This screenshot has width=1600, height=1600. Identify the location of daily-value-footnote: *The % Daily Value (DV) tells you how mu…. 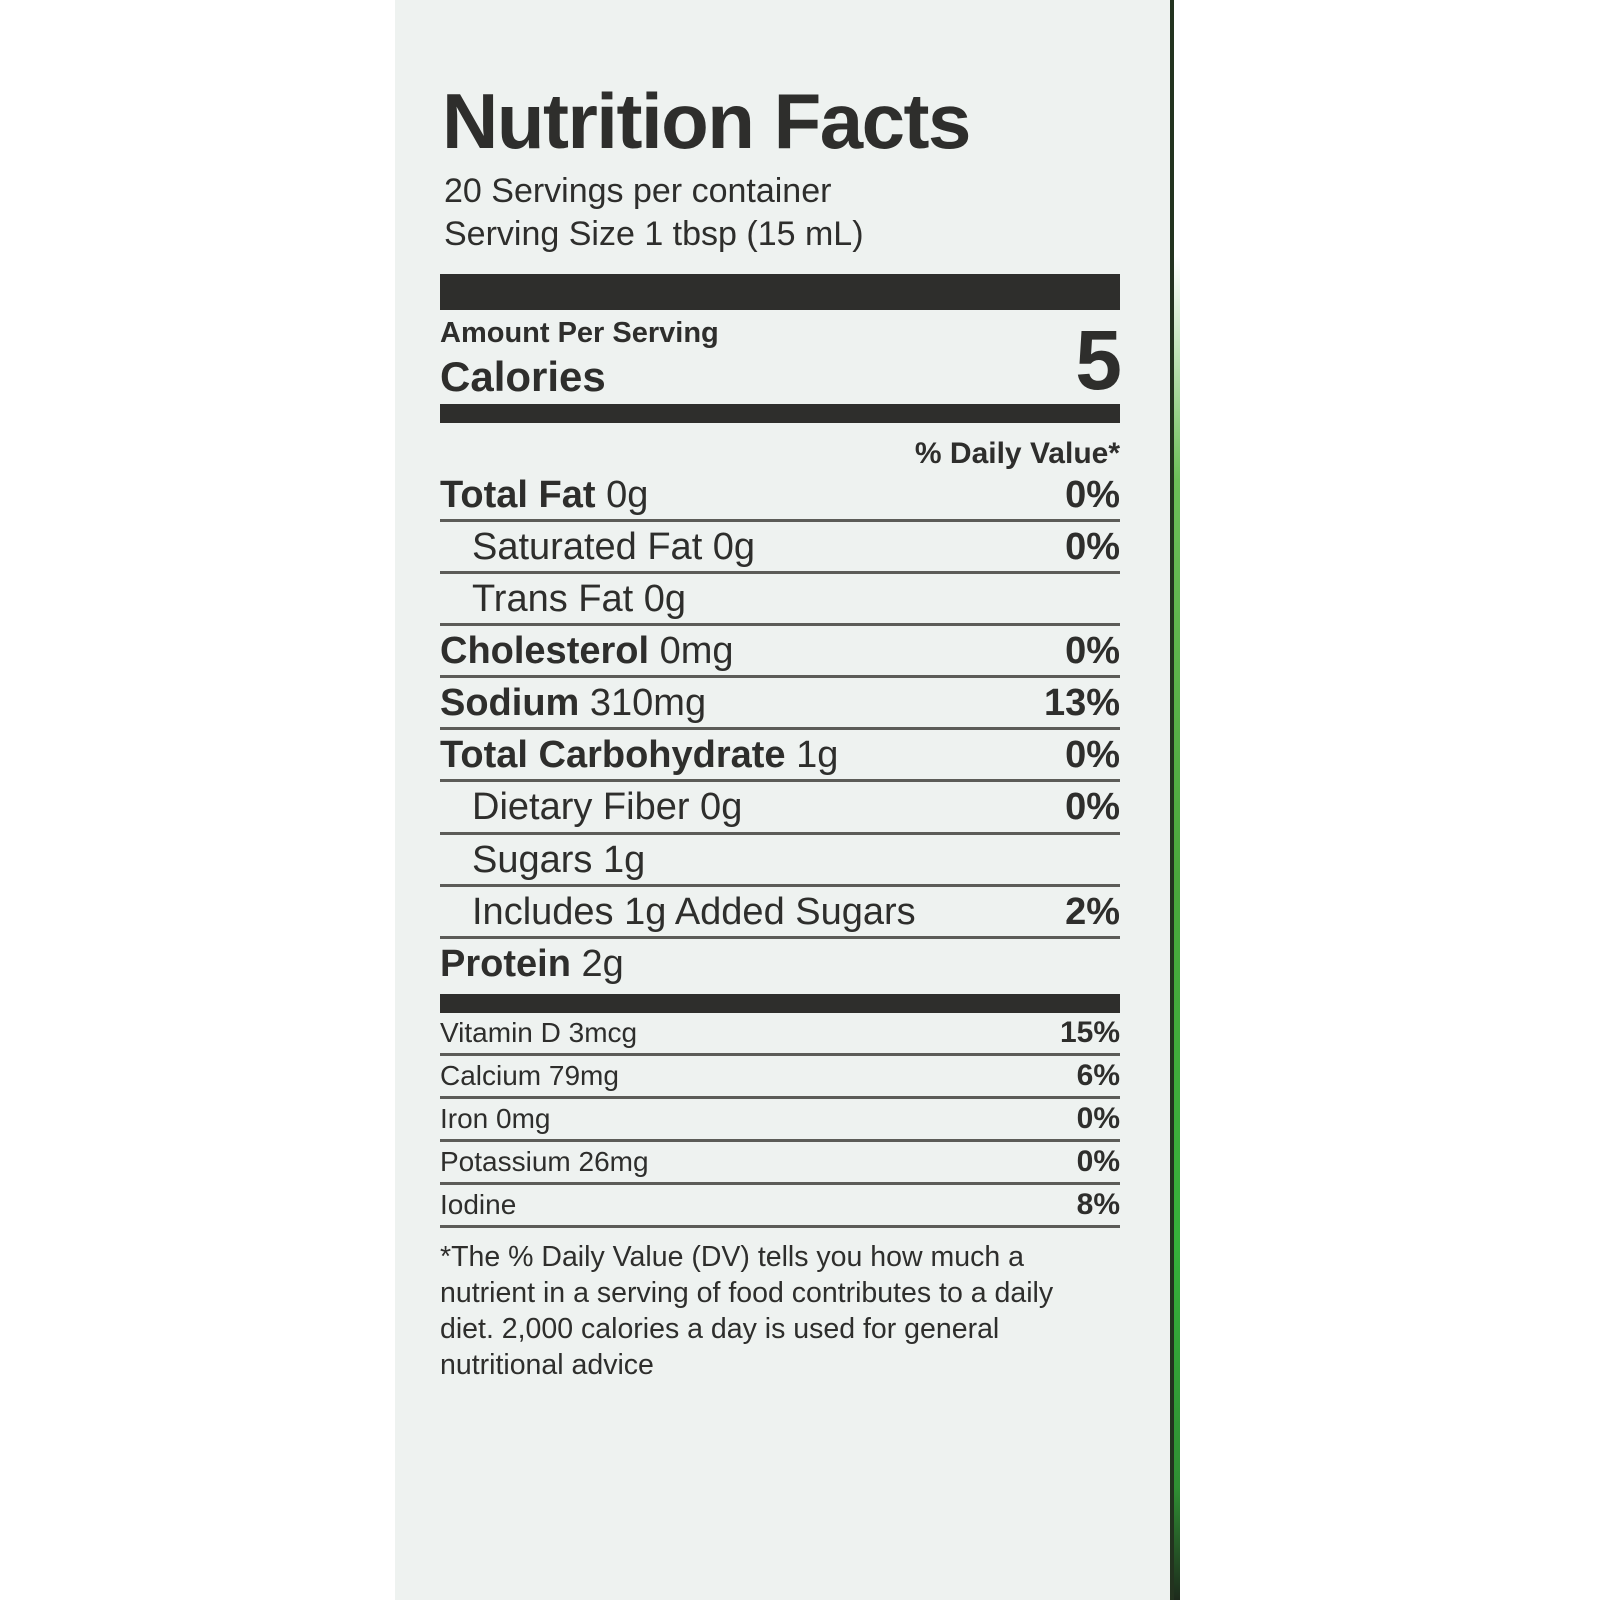
(747, 1310).